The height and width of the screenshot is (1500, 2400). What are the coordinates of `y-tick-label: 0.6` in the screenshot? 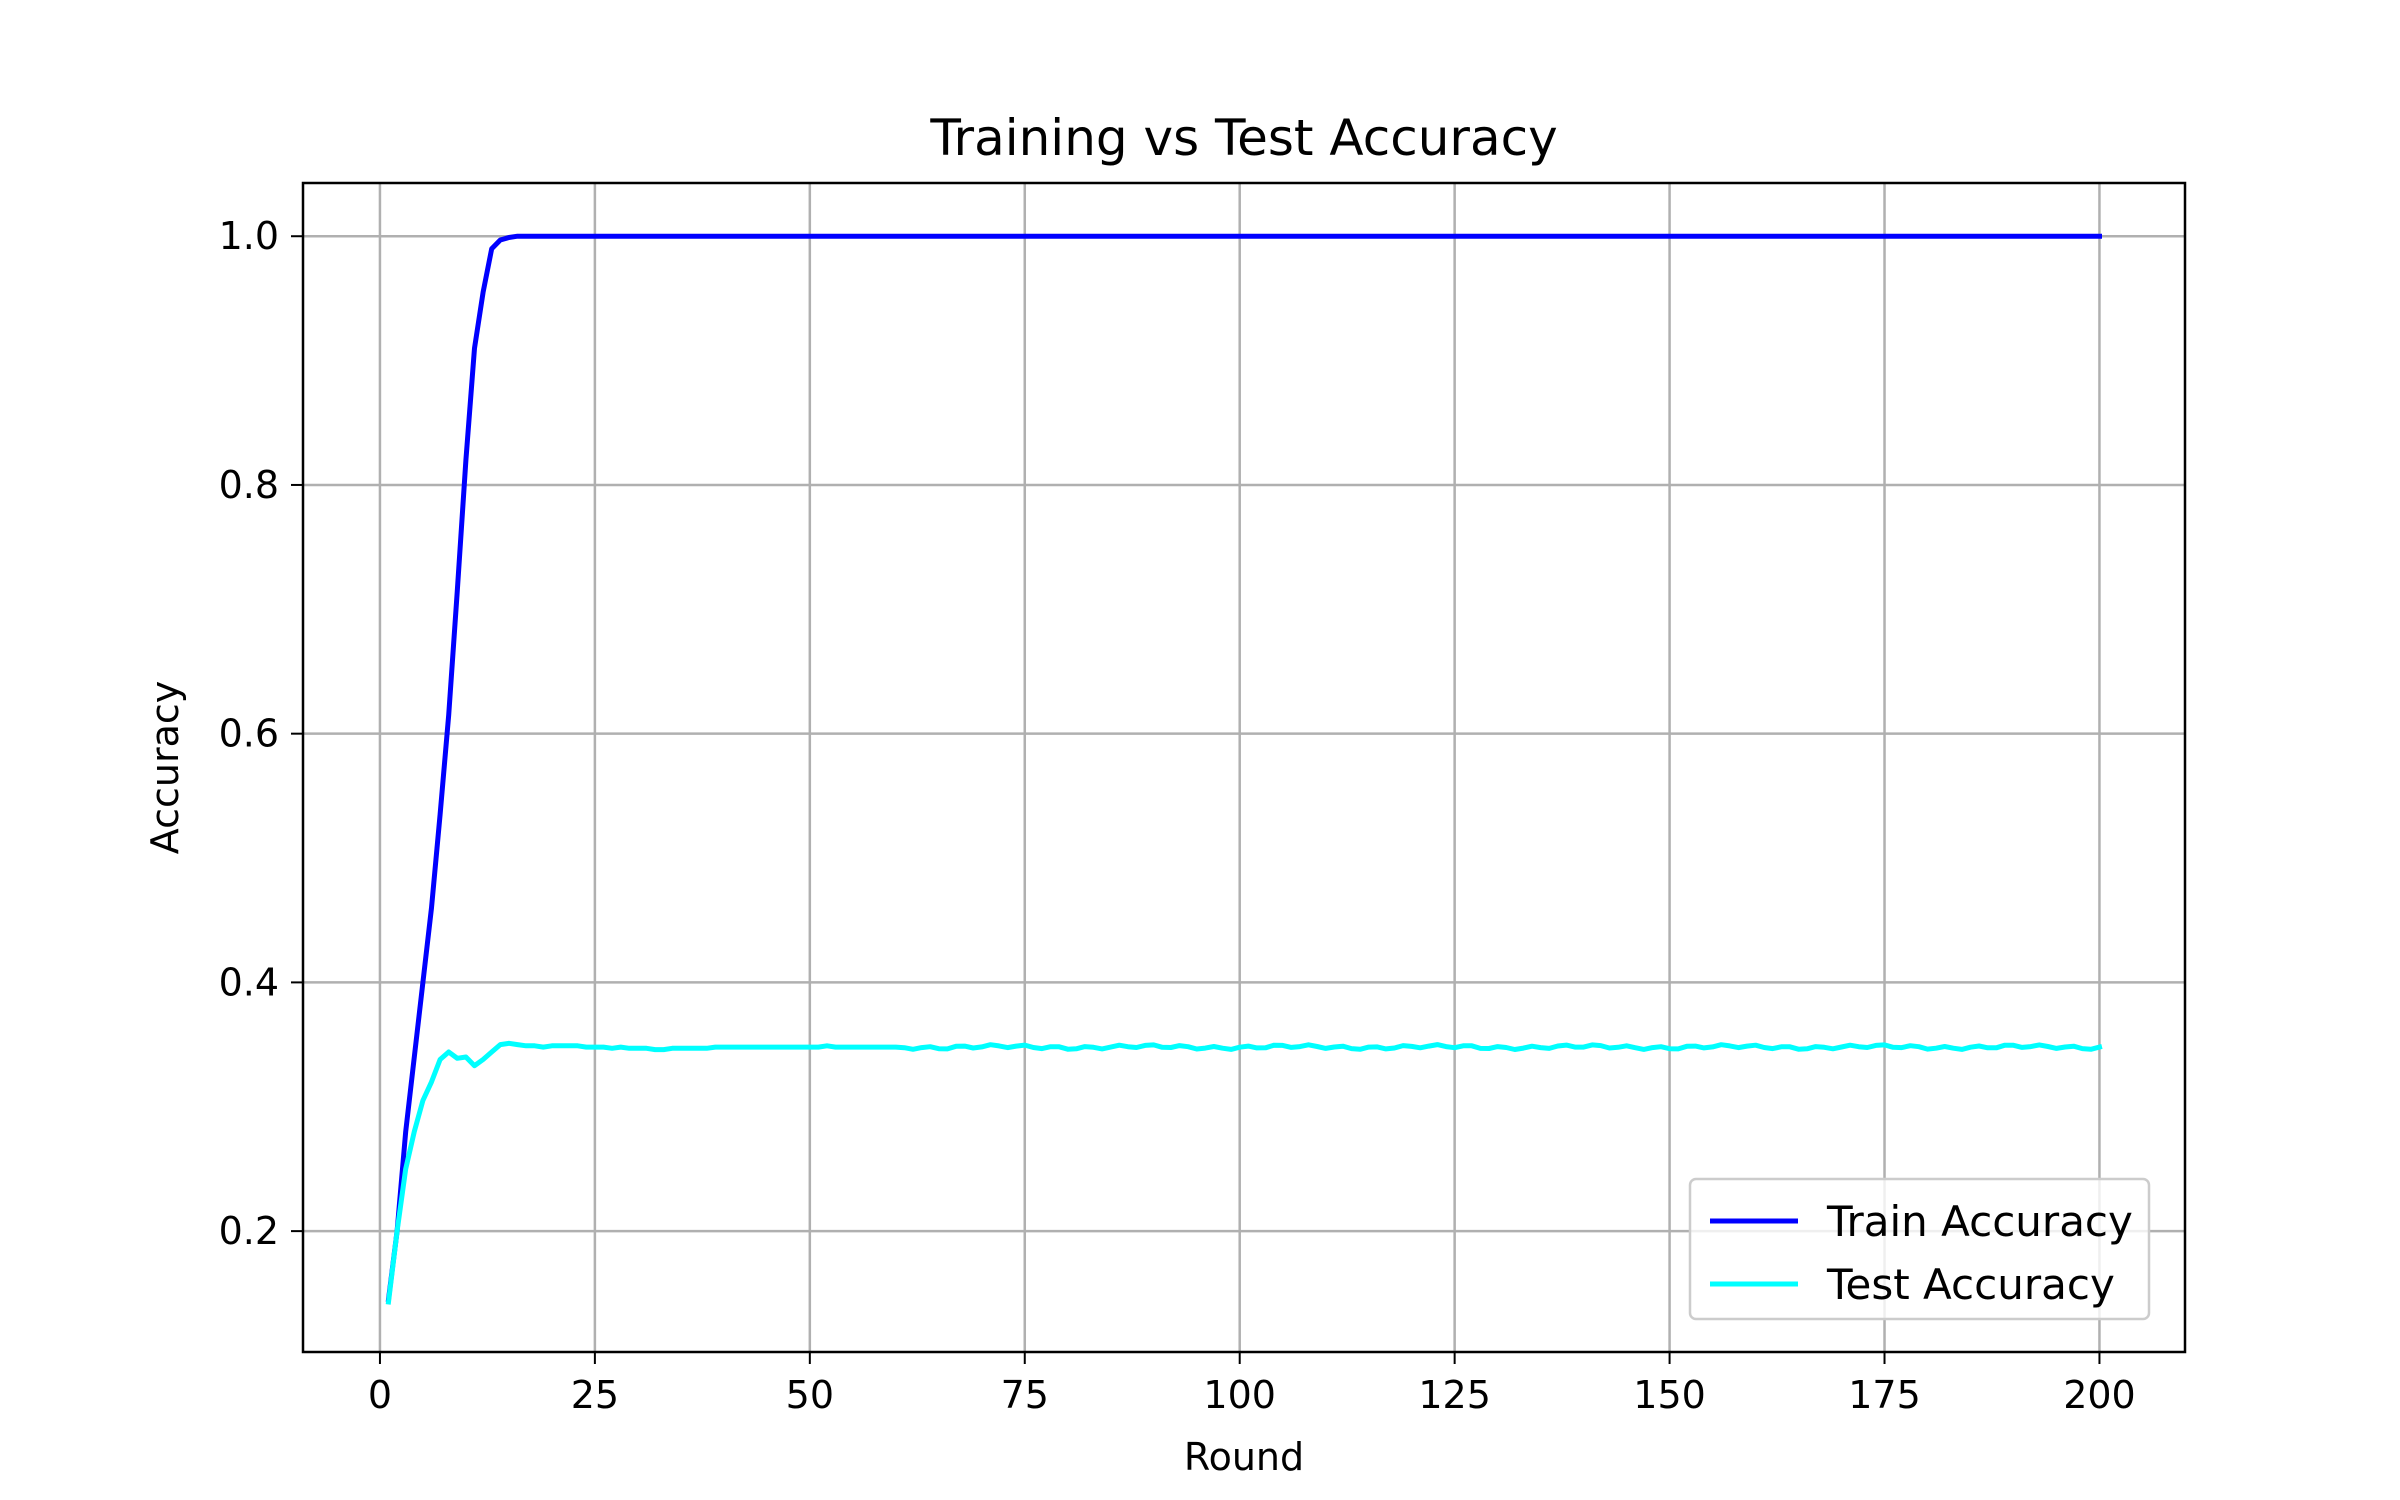 It's located at (249, 734).